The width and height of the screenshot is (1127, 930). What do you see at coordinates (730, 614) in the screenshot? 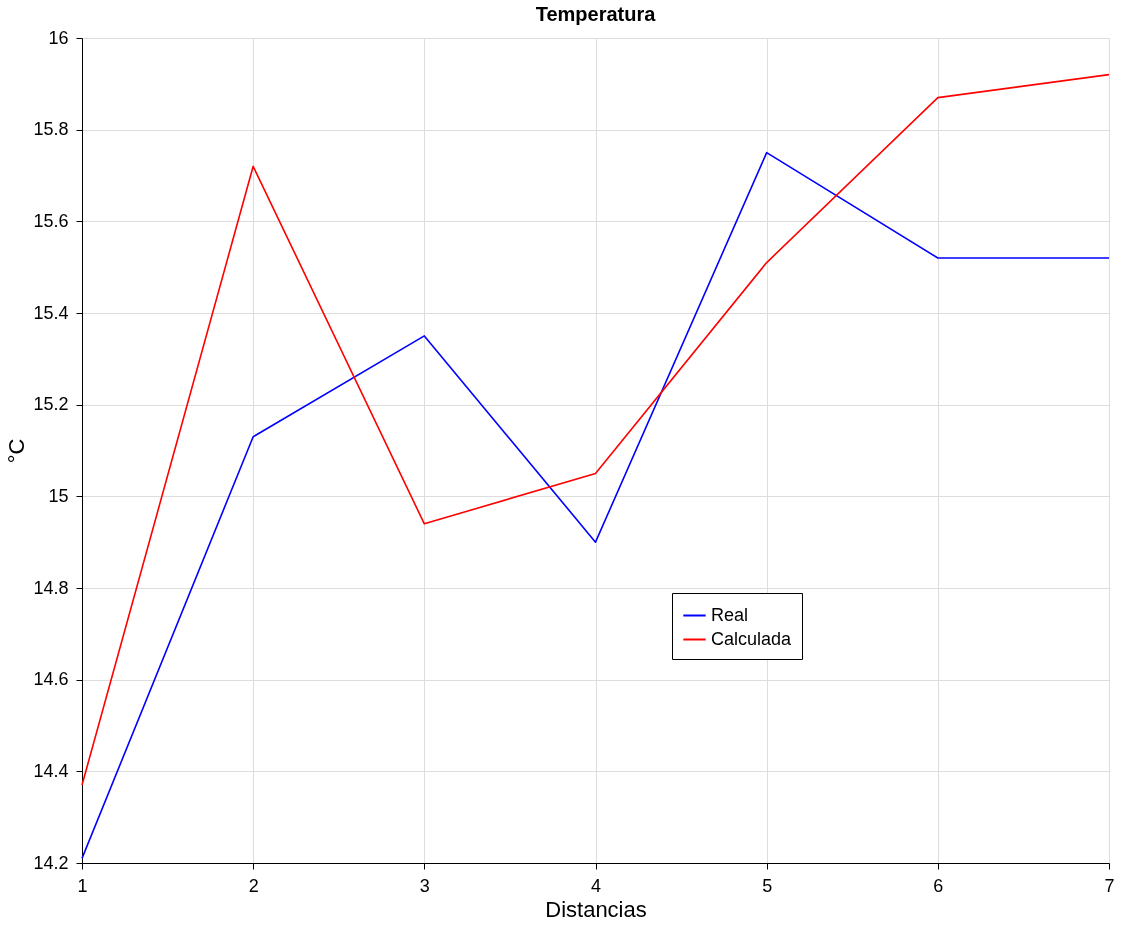
I see `legend-label: Real` at bounding box center [730, 614].